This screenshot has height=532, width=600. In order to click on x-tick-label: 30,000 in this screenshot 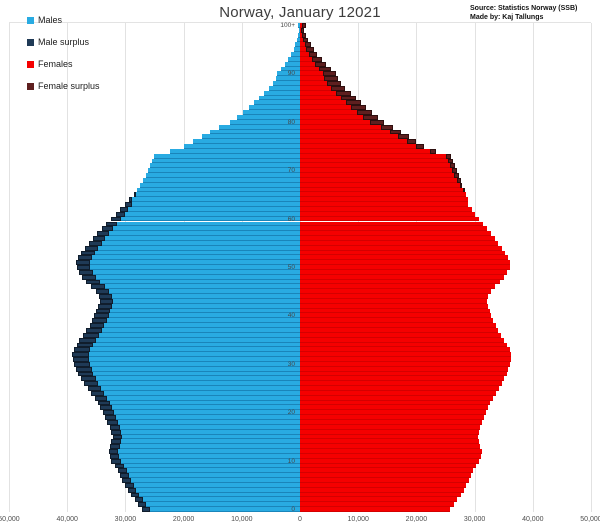, I will do `click(474, 519)`.